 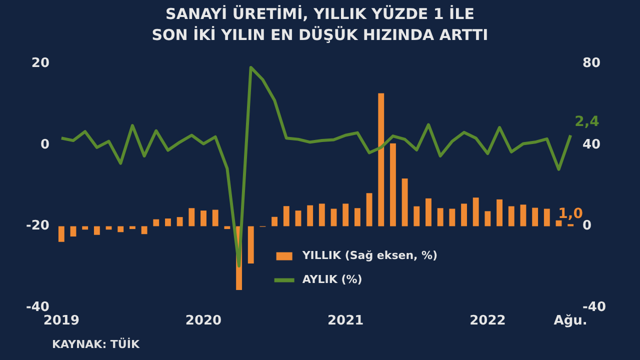 What do you see at coordinates (320, 25) in the screenshot?
I see `chart-title: SANAYİ ÜRETİMİ, YILLIK YÜZDE 1 İLE SON İKİ YILIN EN DÜŞÜK HIZINDA ARTTI` at bounding box center [320, 25].